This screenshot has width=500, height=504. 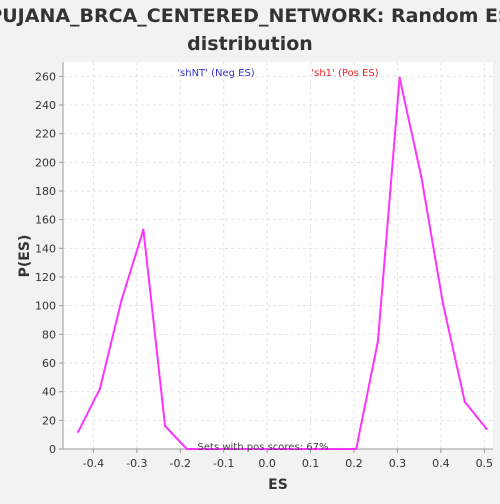 What do you see at coordinates (45, 76) in the screenshot?
I see `y-tick-label: 260` at bounding box center [45, 76].